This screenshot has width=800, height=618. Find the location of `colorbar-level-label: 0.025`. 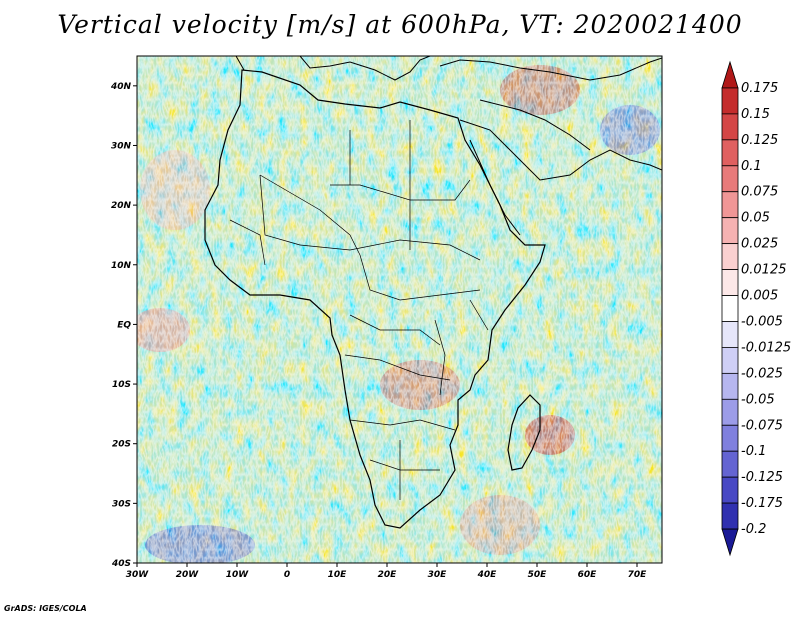

colorbar-level-label: 0.025 is located at coordinates (759, 244).